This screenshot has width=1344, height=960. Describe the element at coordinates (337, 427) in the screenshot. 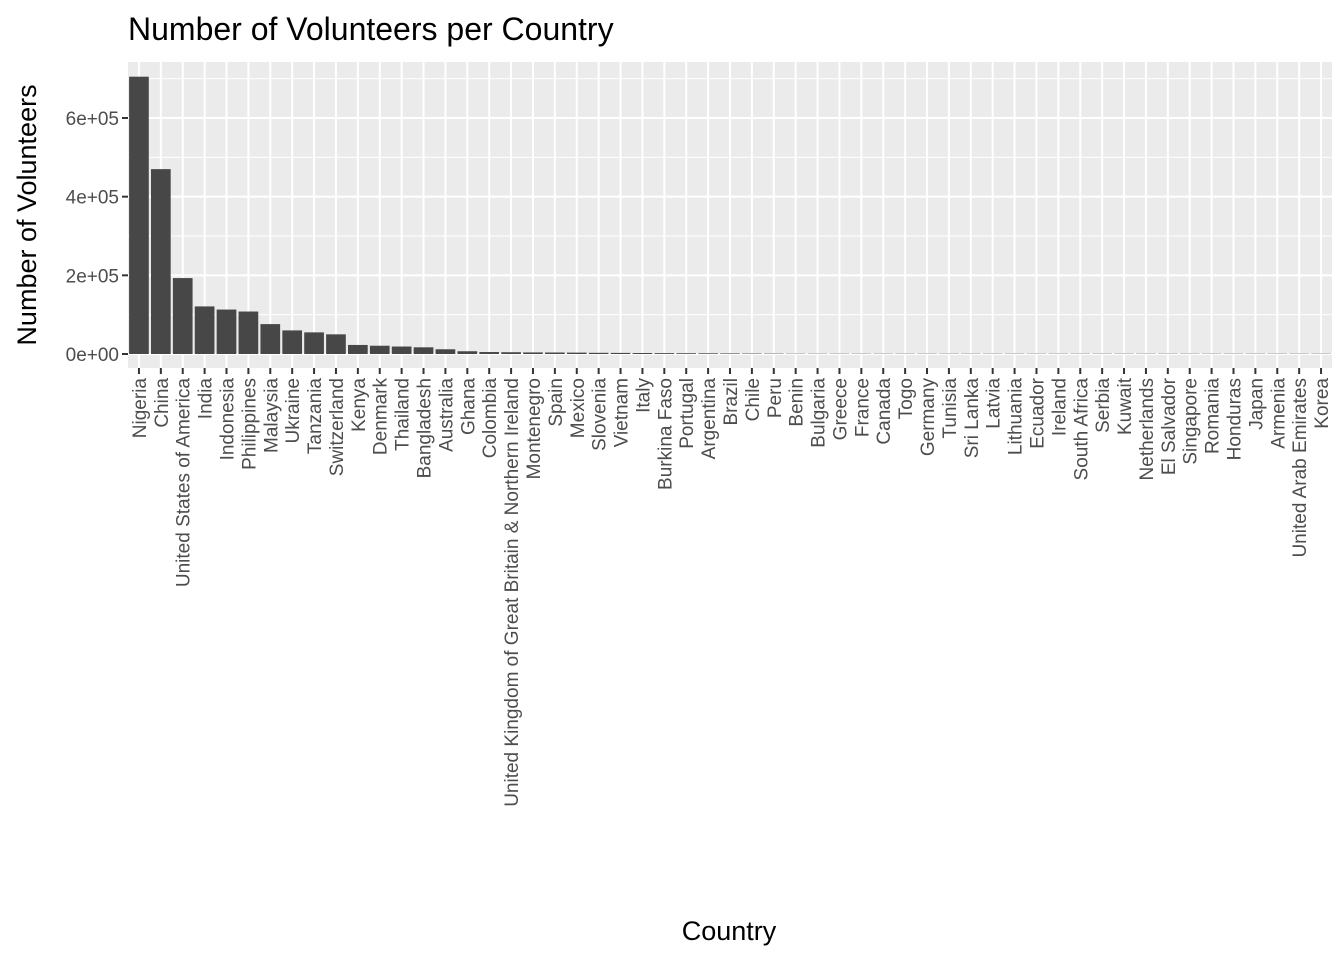

I see `x-tick-label: Switzerland` at that location.